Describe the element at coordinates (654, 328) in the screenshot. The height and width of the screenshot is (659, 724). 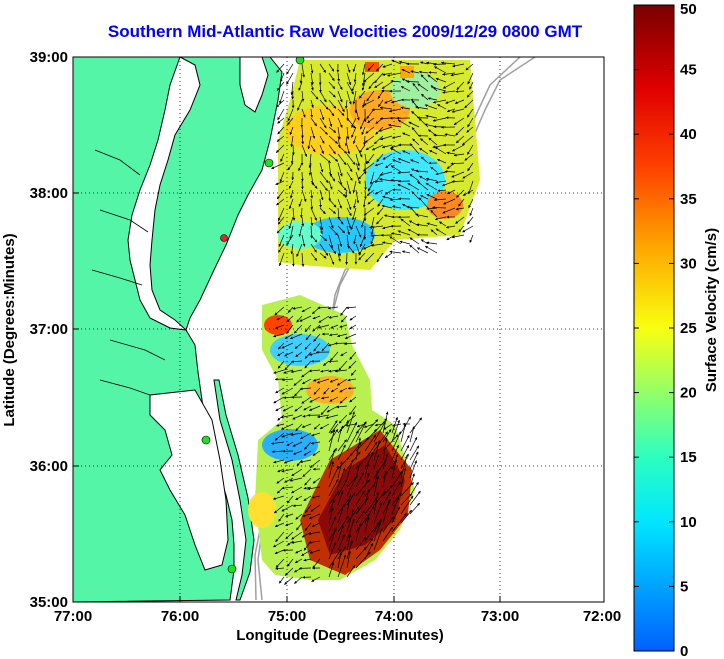
I see `colorbar` at that location.